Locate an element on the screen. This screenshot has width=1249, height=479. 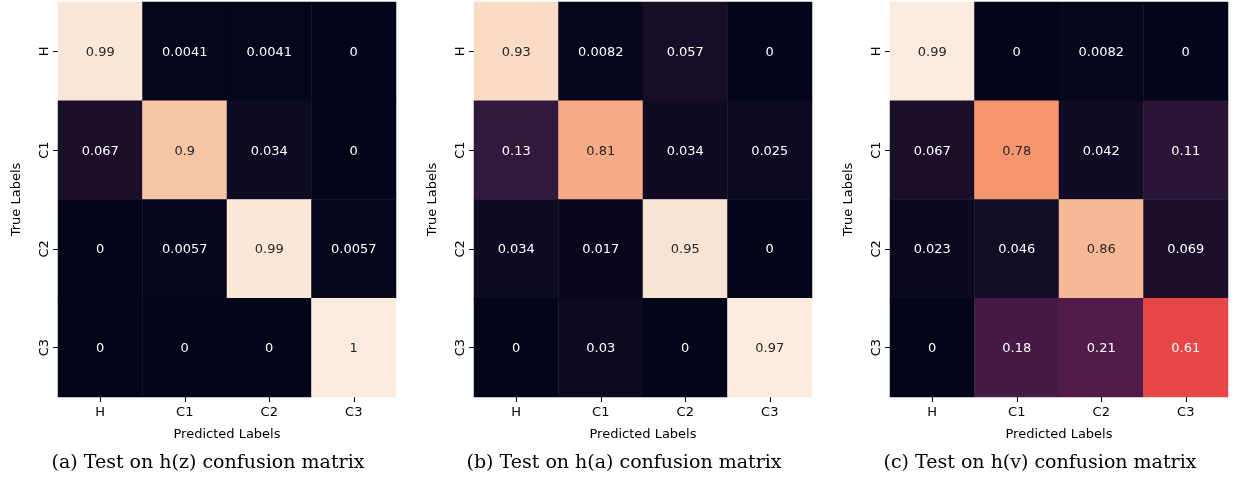
data-label: 0.86 is located at coordinates (1101, 249).